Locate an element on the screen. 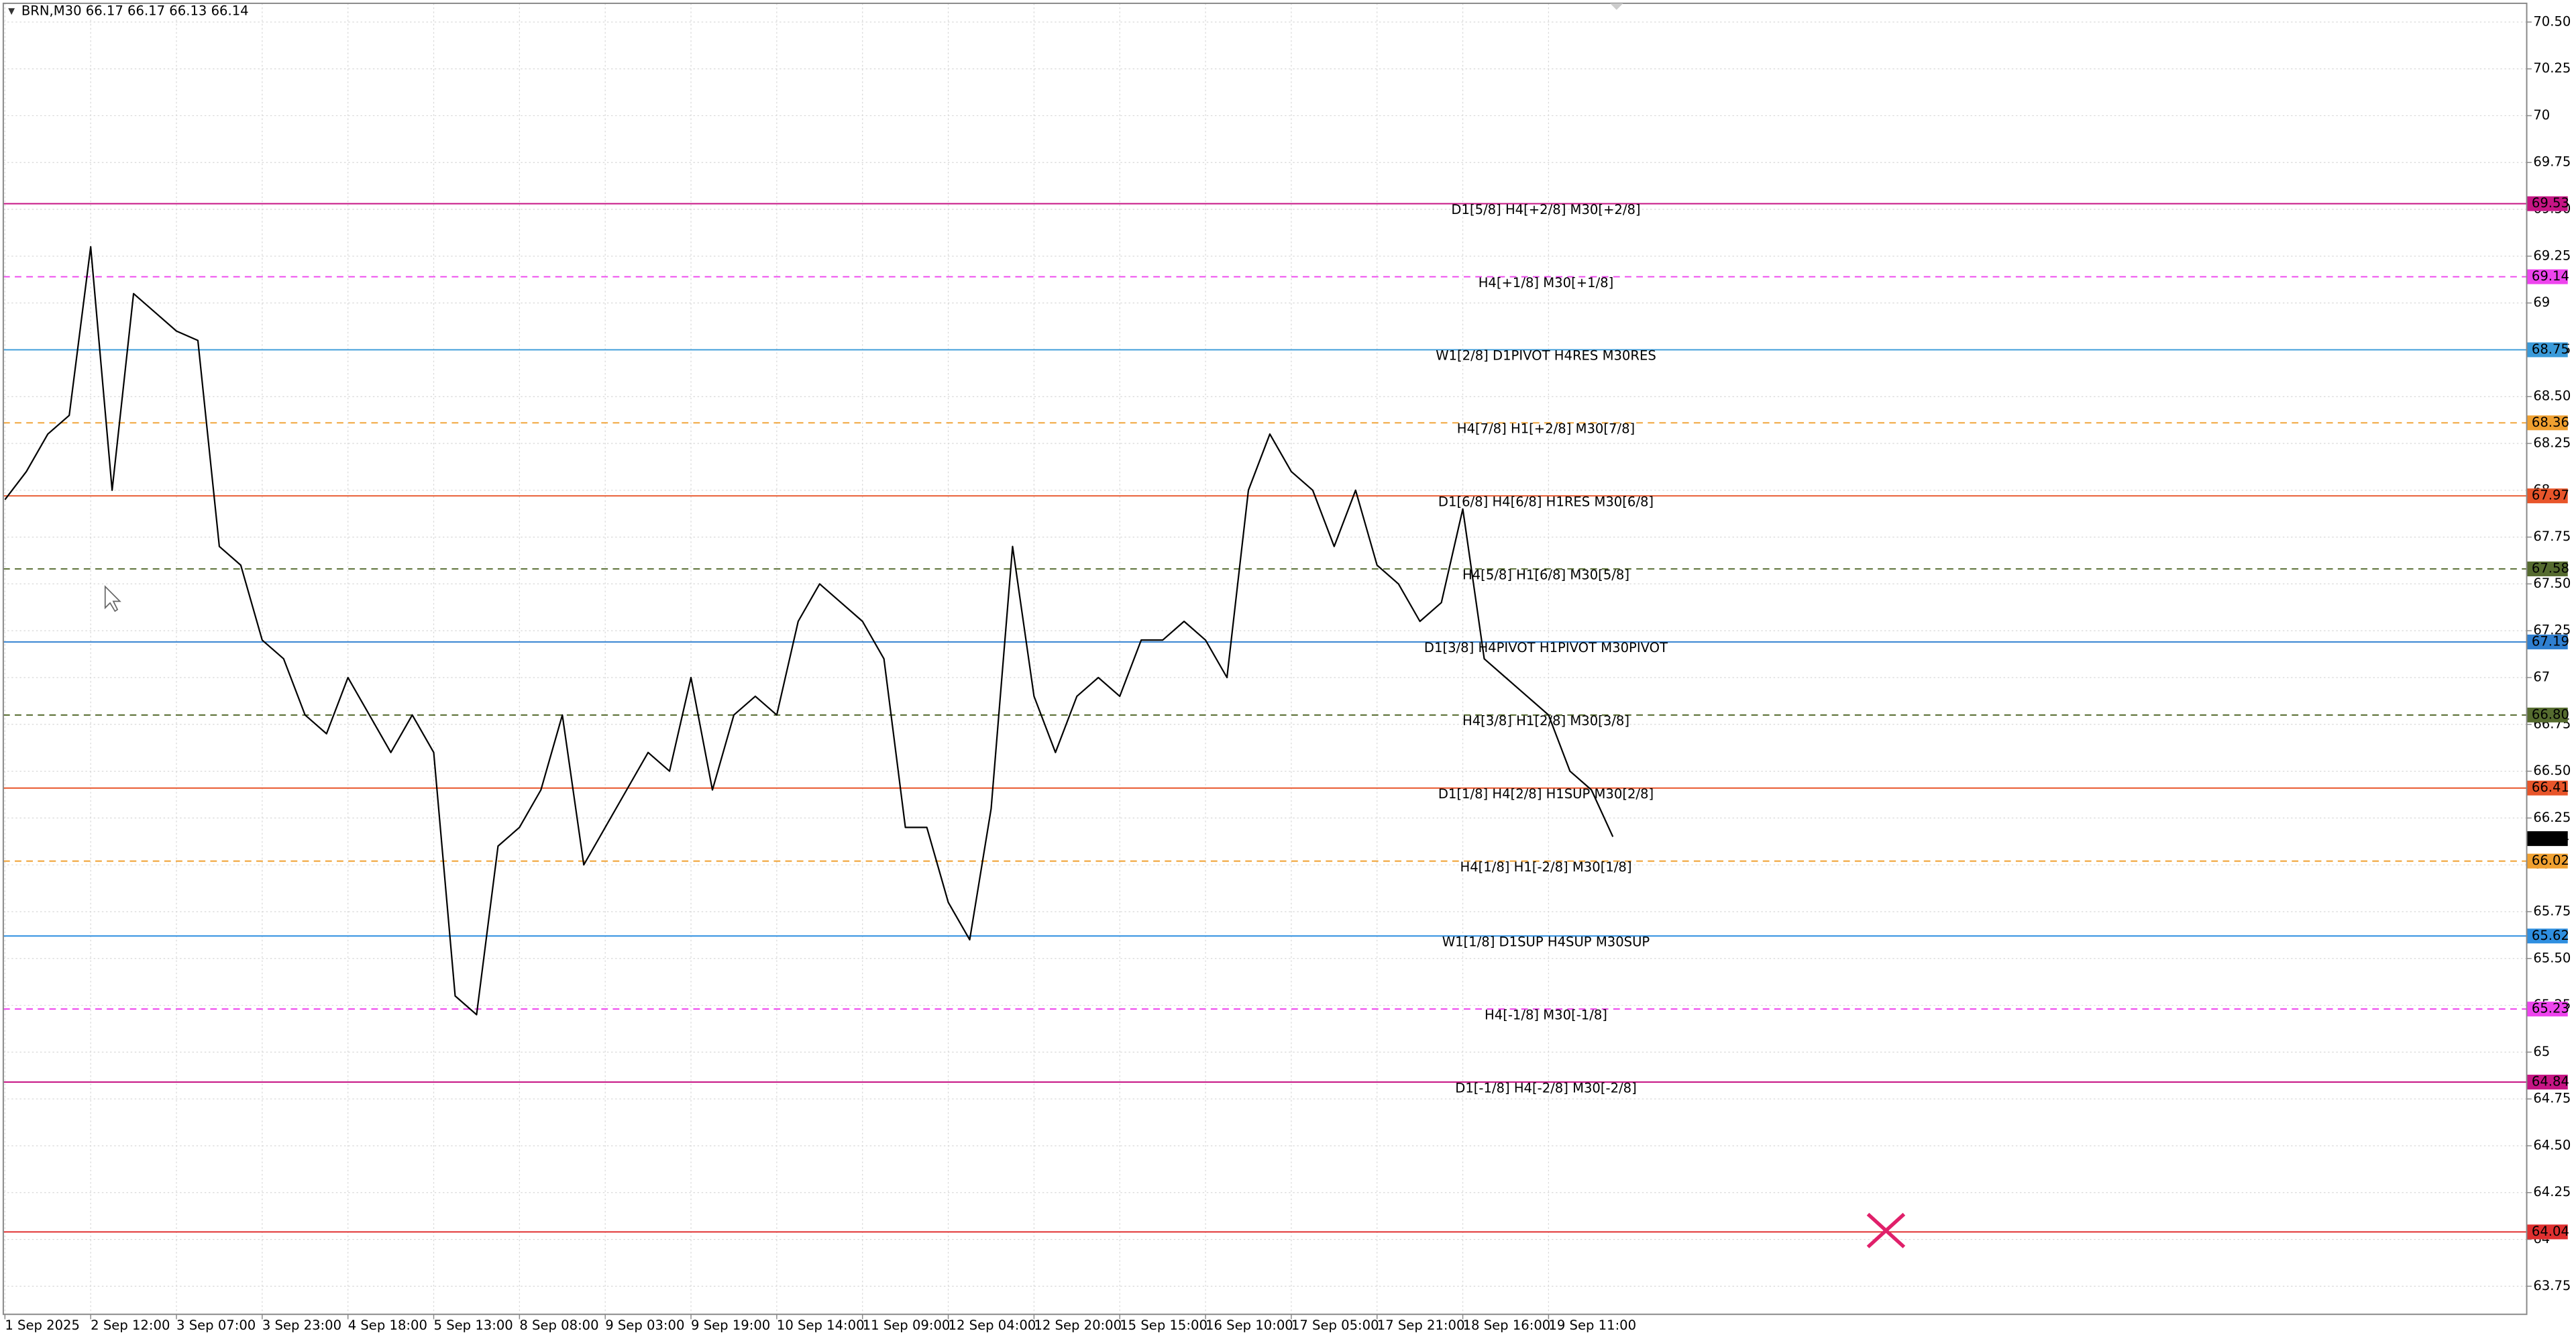  y-tick-label: 67.75 is located at coordinates (2552, 536).